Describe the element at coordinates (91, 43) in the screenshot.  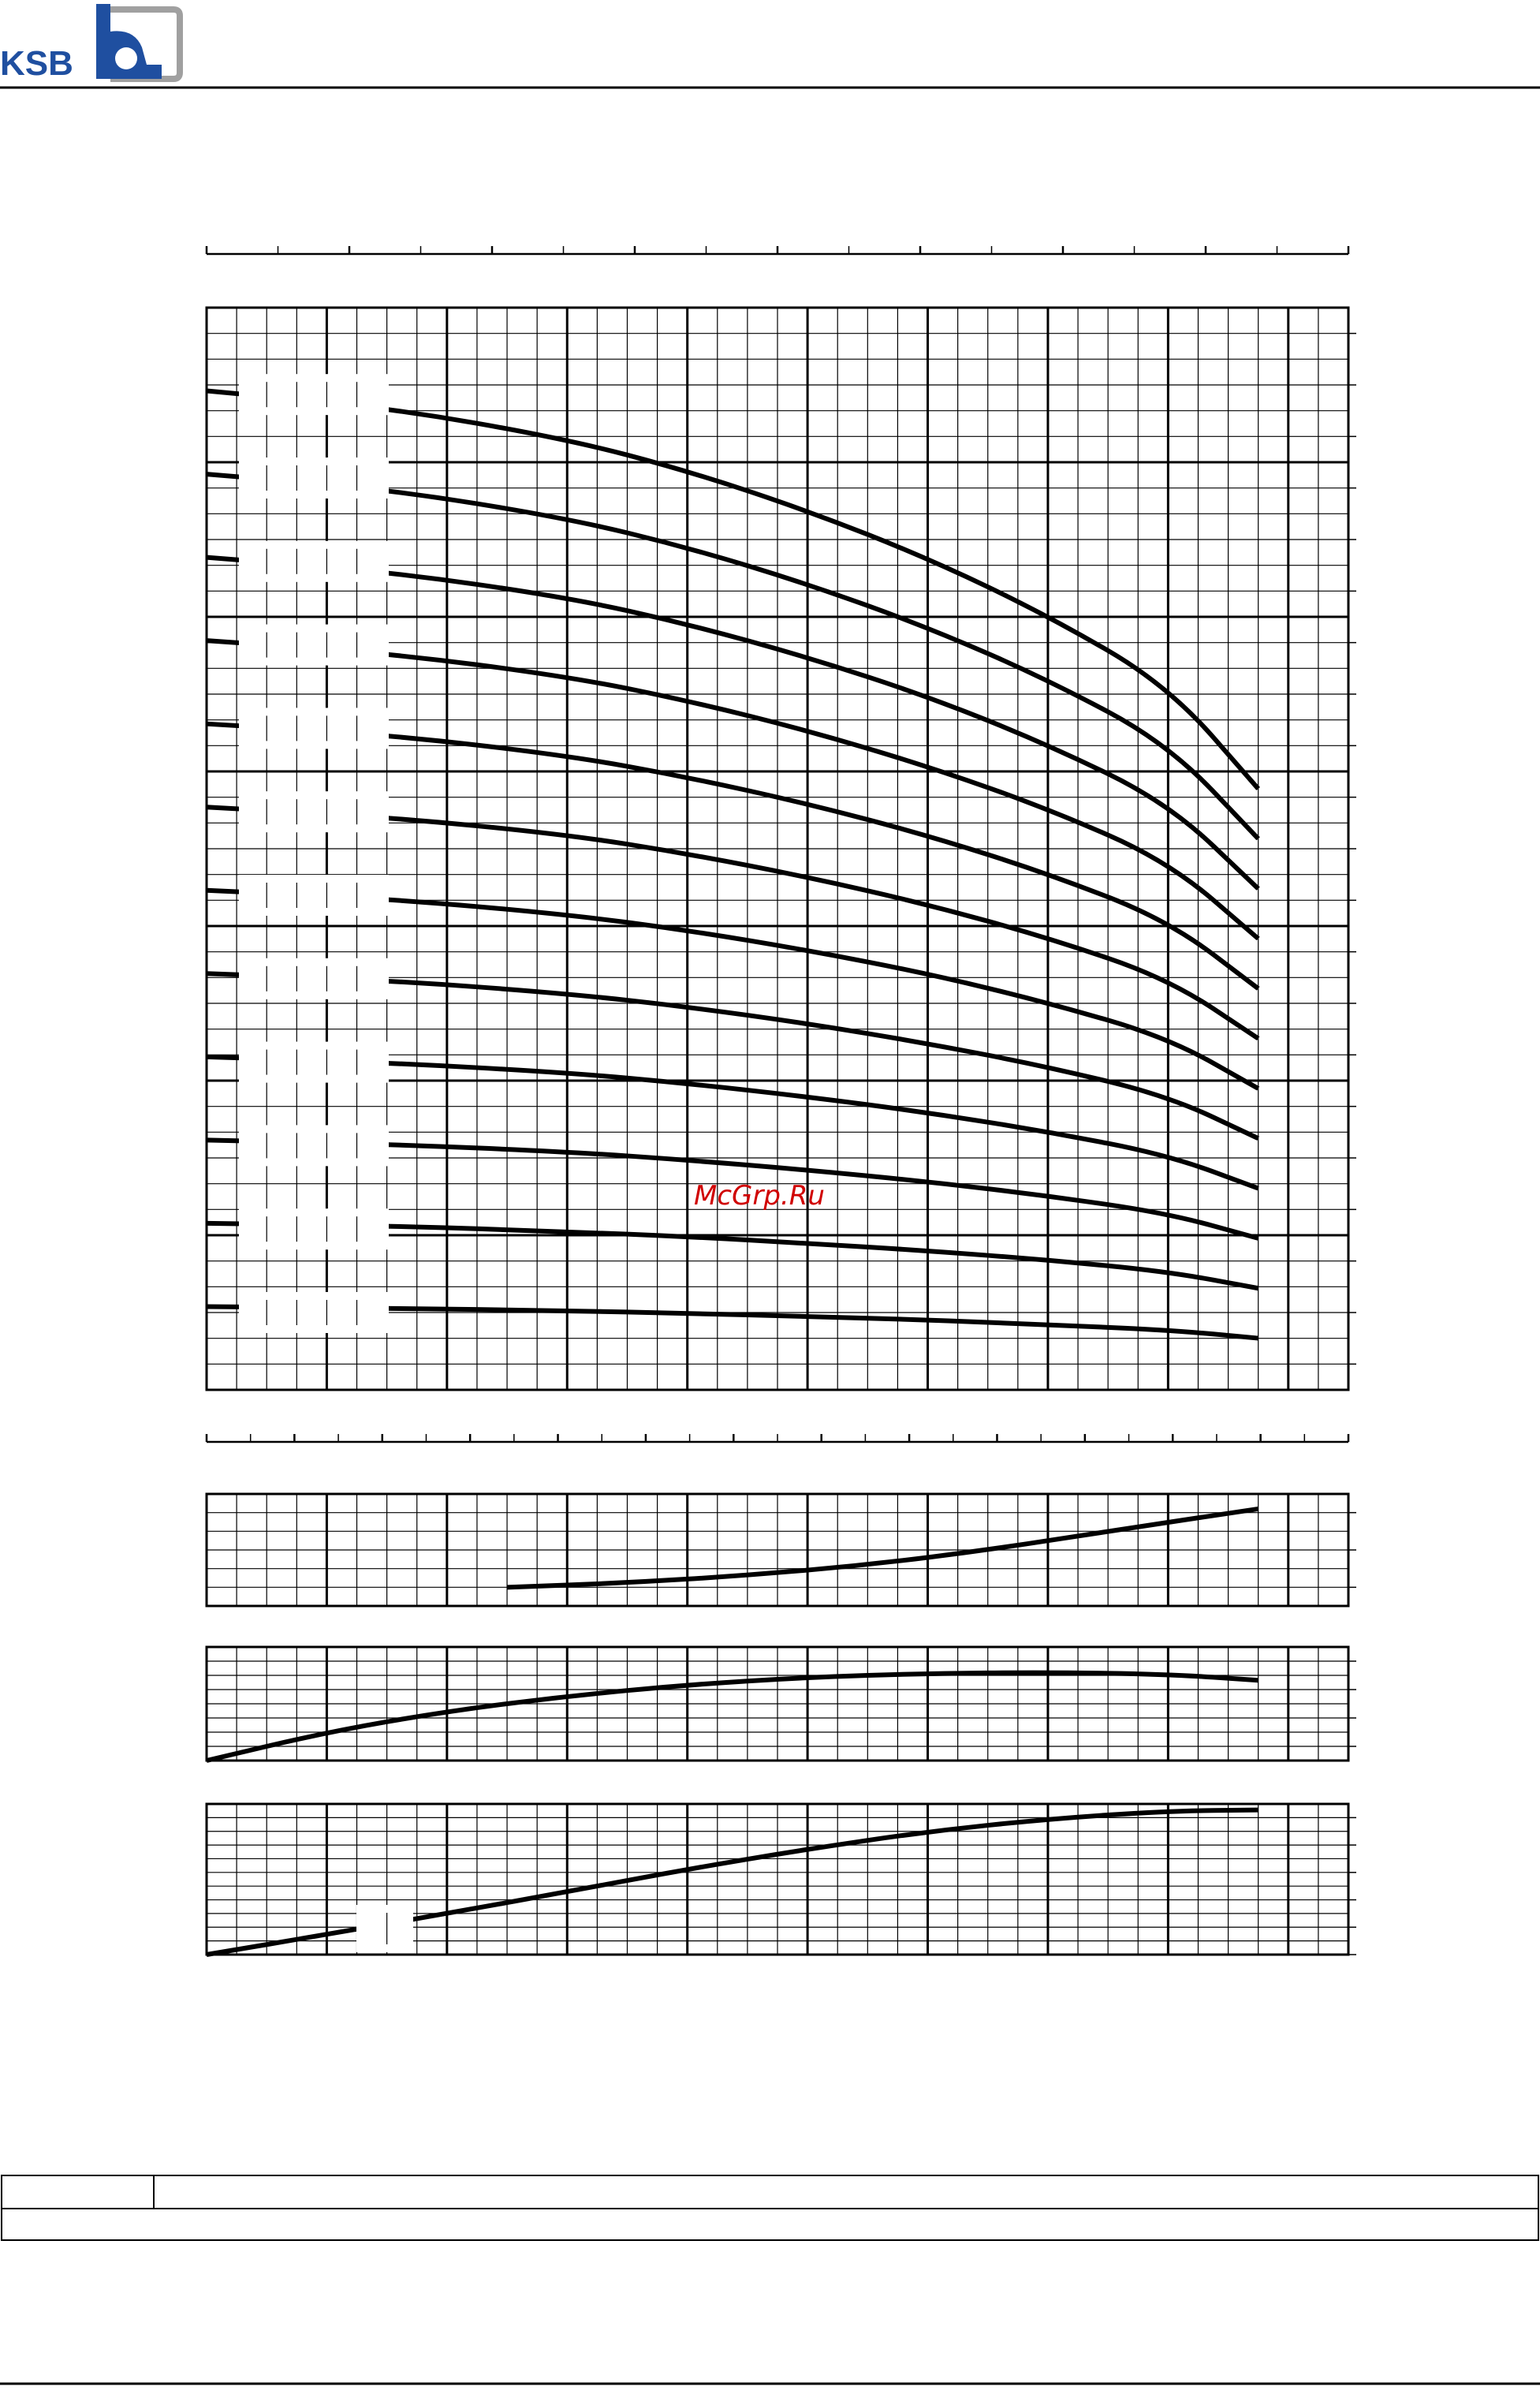
I see `ksb-logo: KSB` at that location.